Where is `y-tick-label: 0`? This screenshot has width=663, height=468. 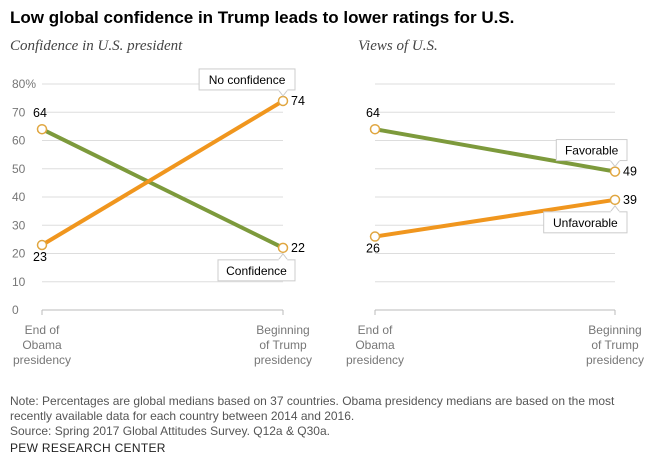 y-tick-label: 0 is located at coordinates (15, 310).